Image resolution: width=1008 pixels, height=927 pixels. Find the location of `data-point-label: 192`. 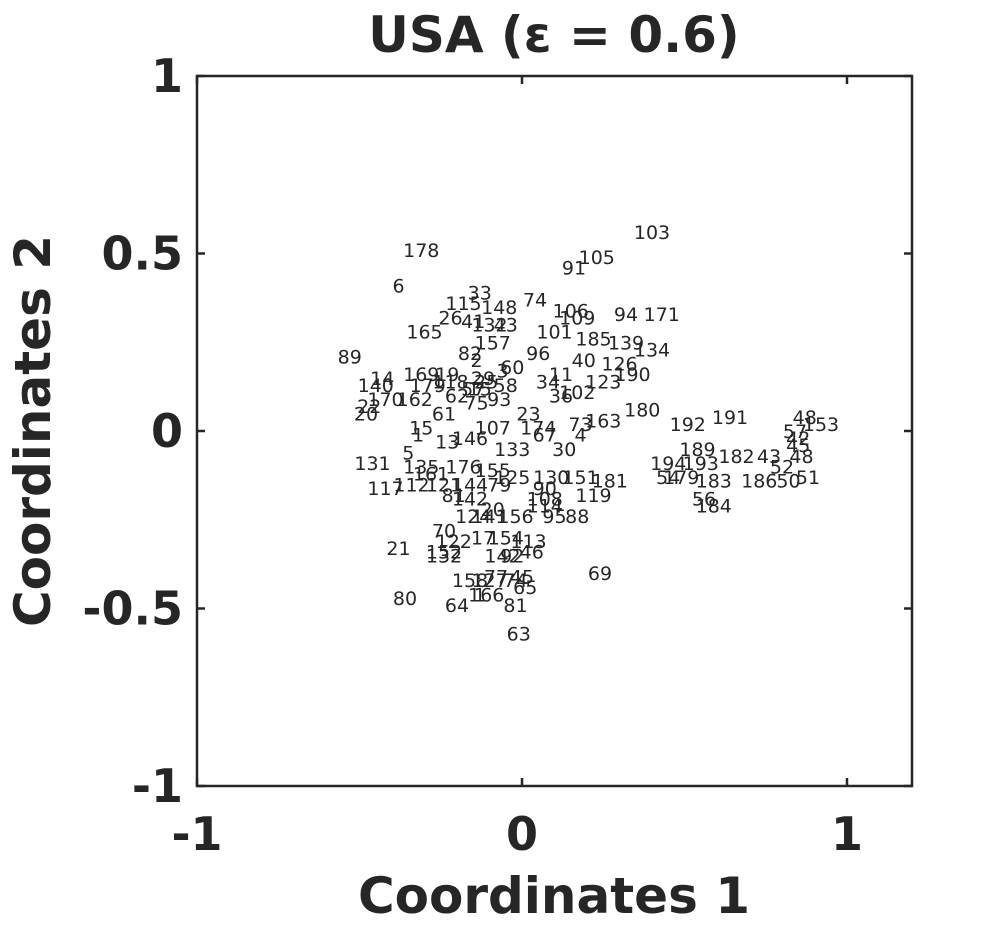

data-point-label: 192 is located at coordinates (688, 425).